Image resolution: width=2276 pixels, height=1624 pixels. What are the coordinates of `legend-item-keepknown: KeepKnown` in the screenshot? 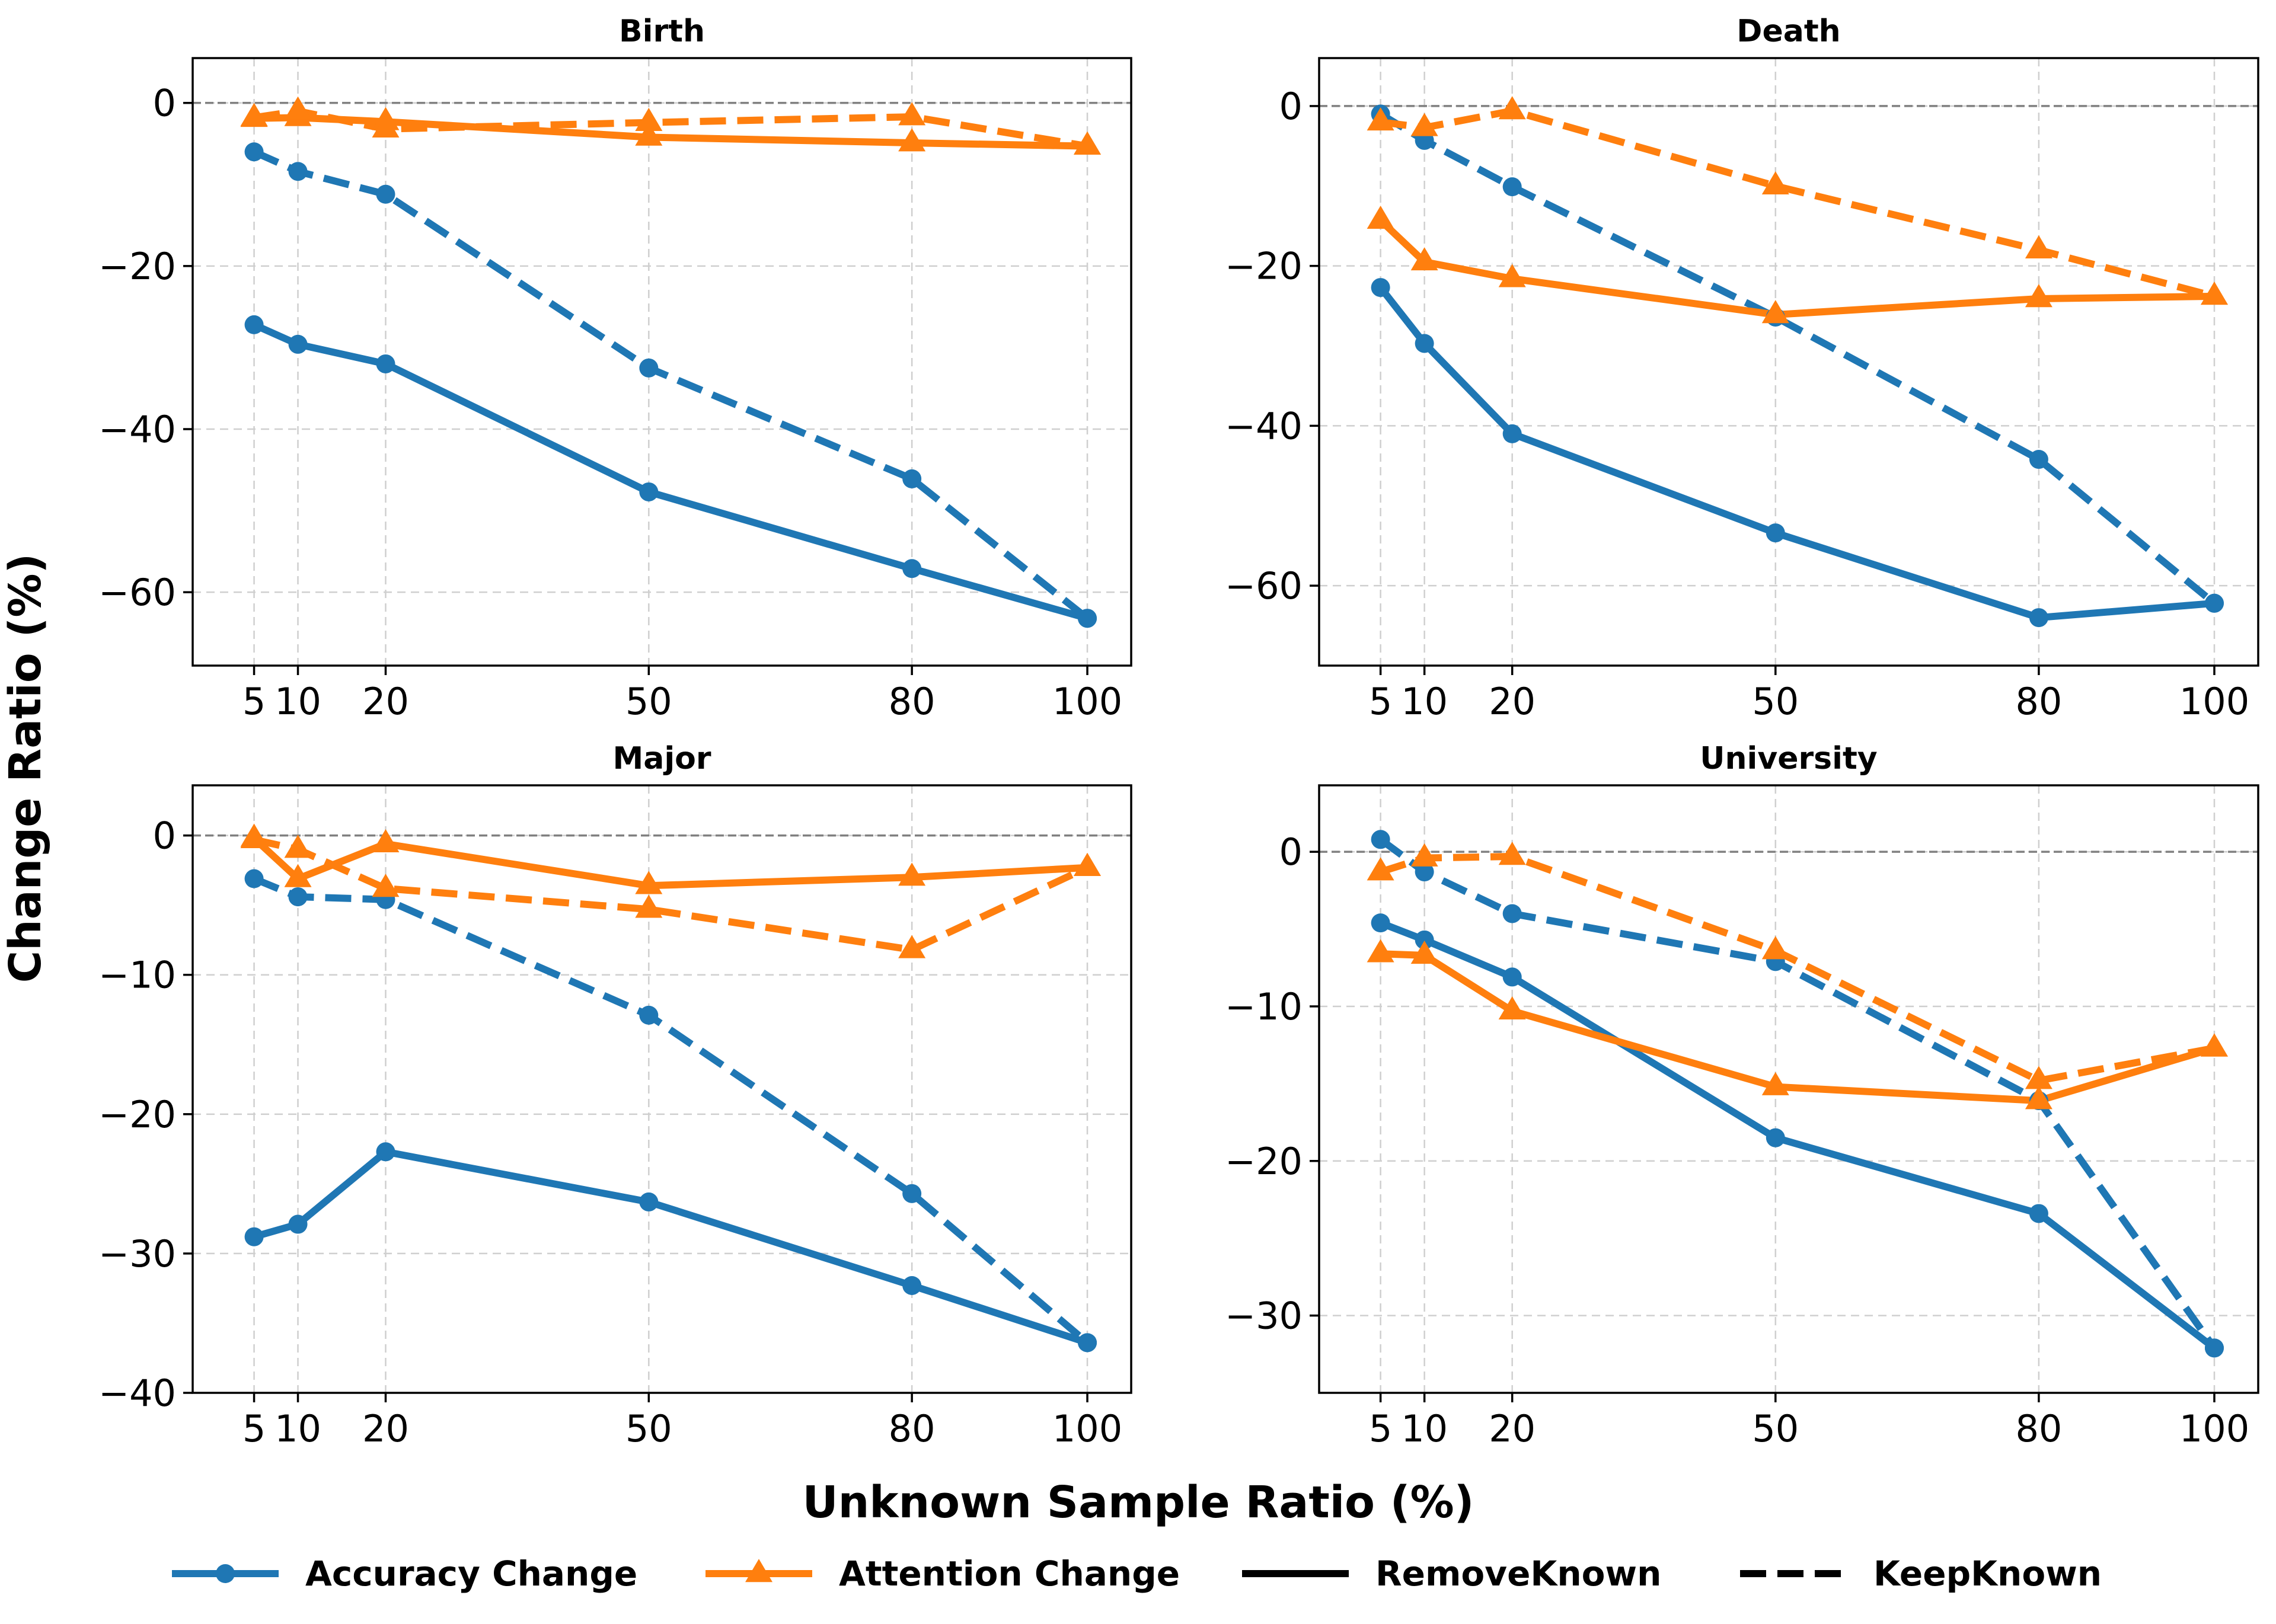 It's located at (1921, 1573).